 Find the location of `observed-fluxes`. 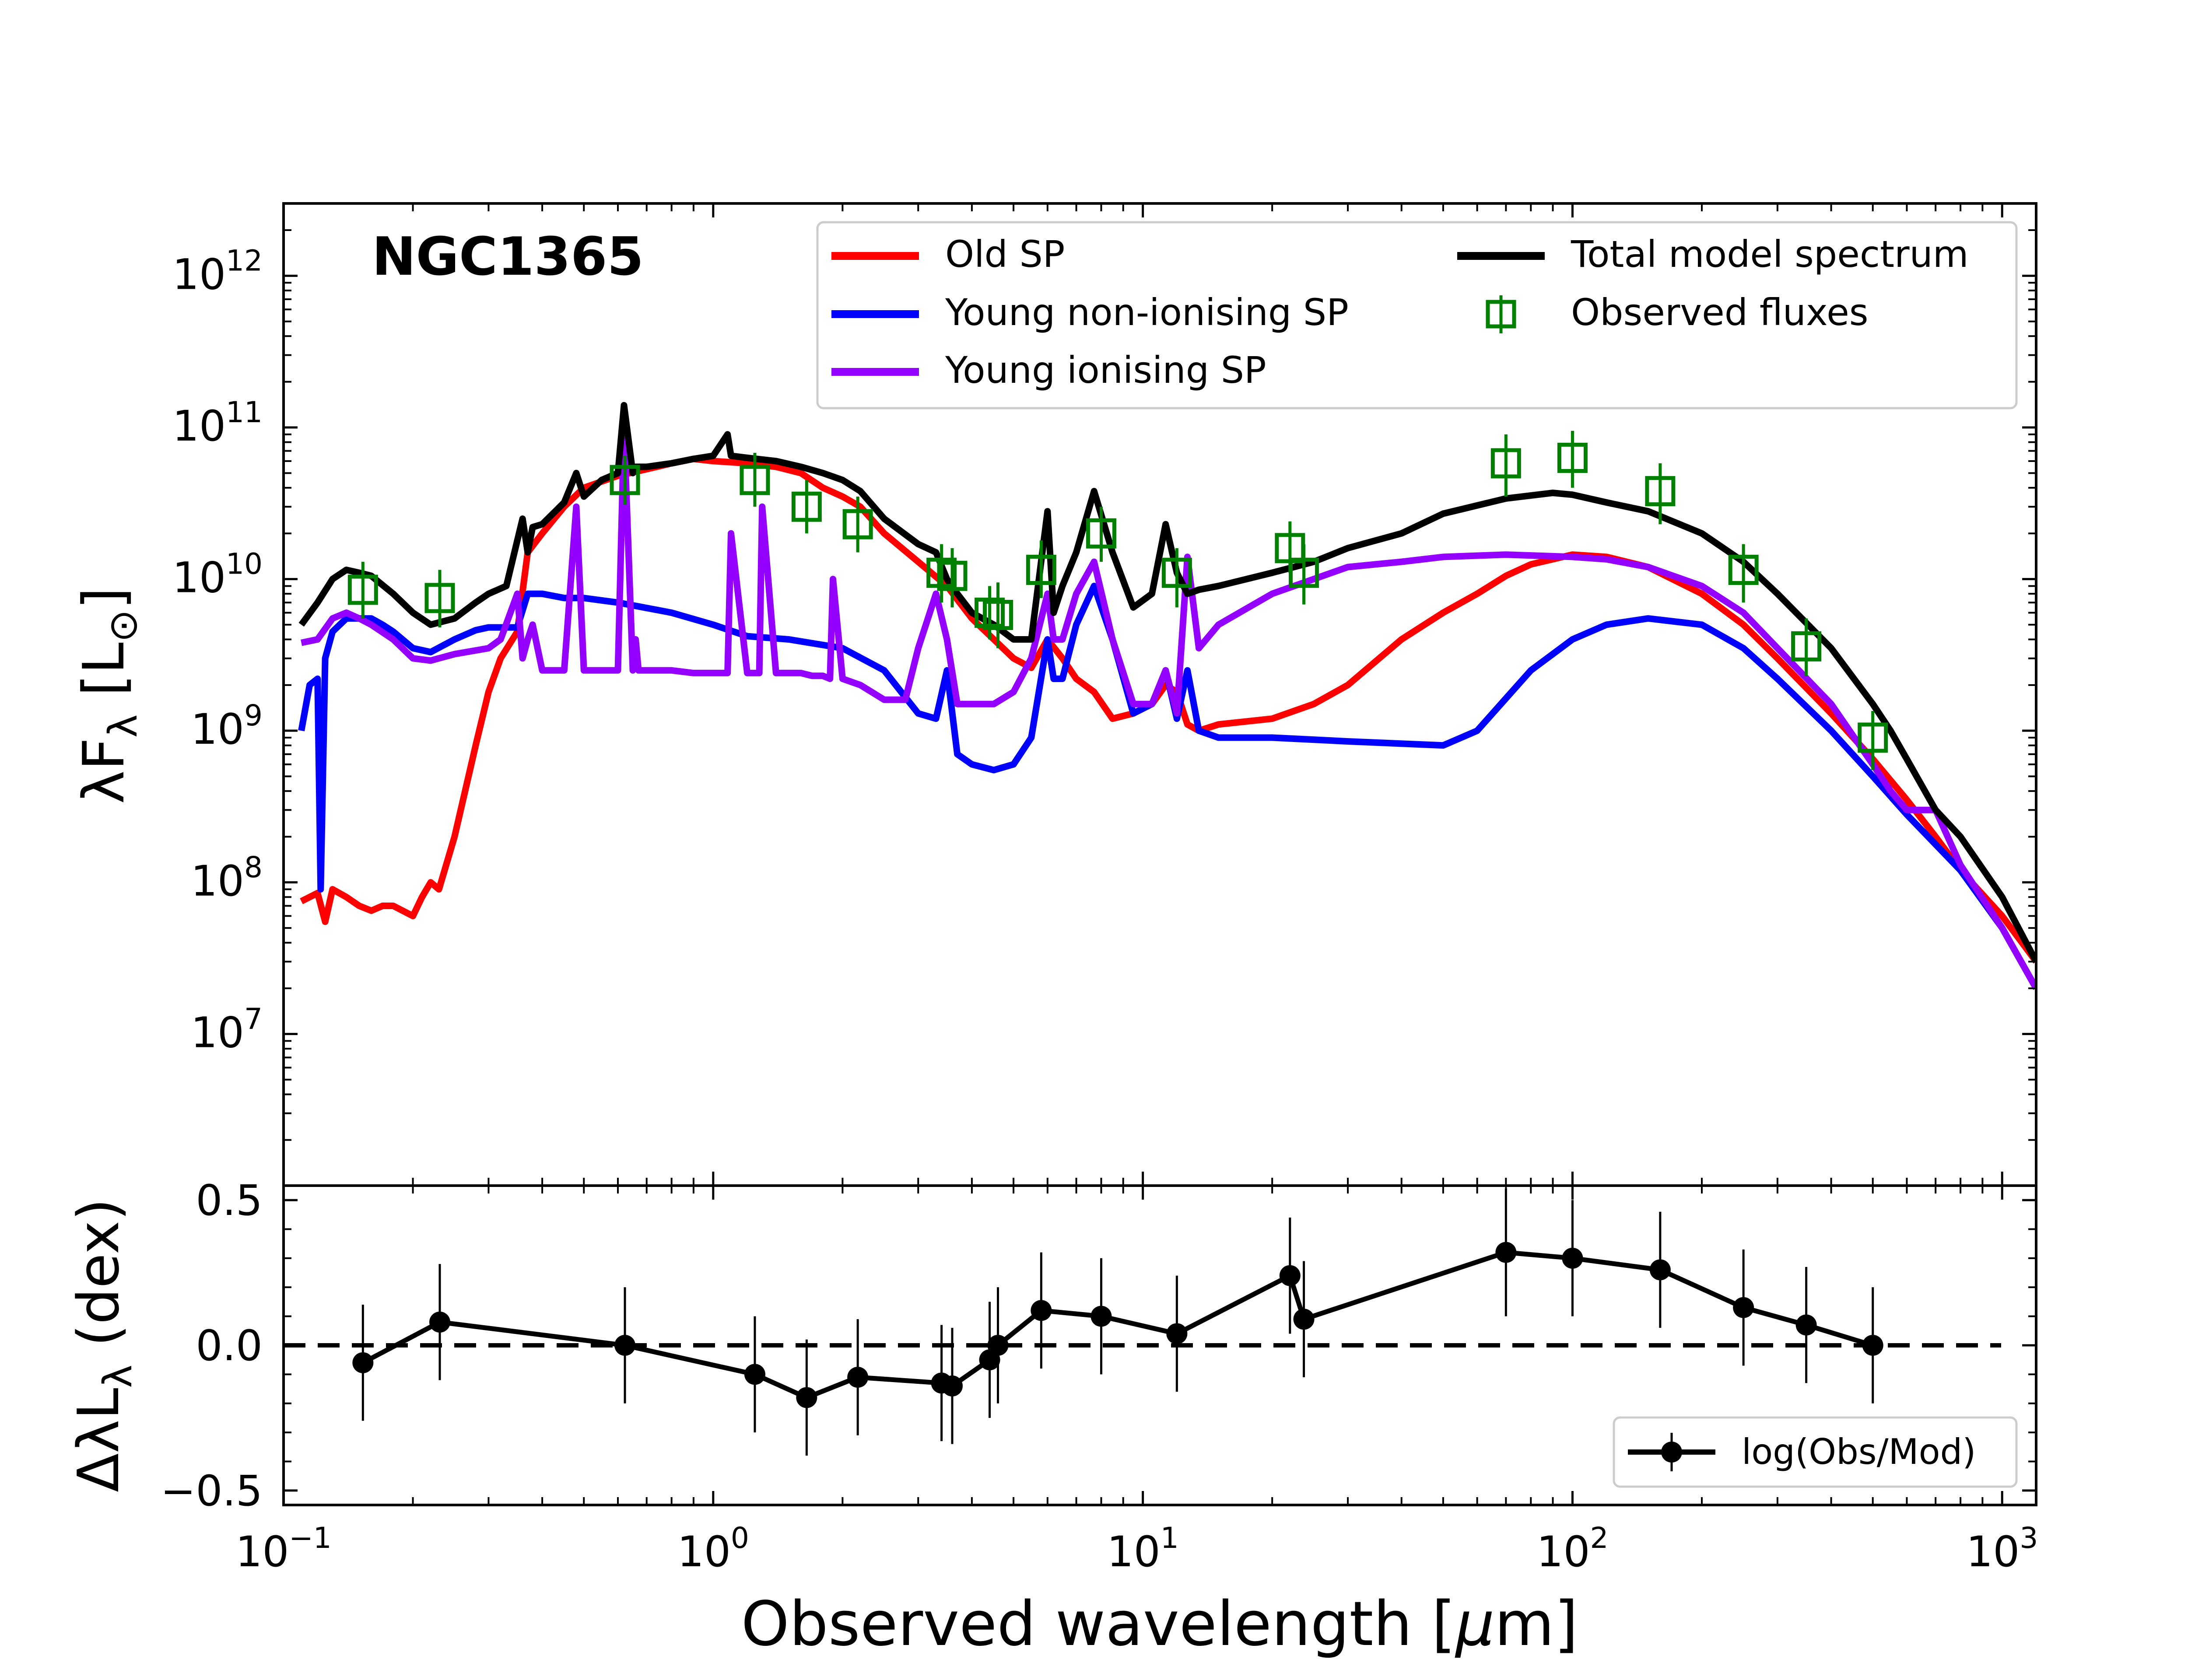

observed-fluxes is located at coordinates (1117, 600).